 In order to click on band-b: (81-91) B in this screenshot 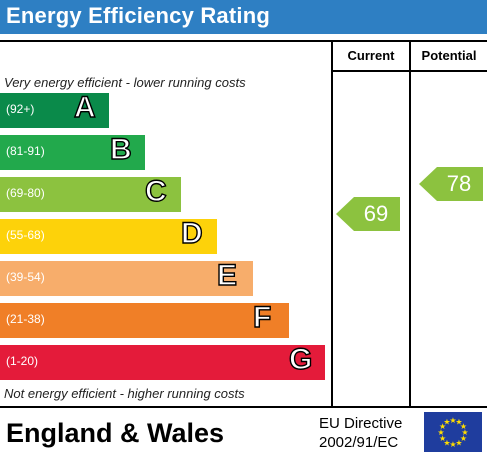, I will do `click(72, 151)`.